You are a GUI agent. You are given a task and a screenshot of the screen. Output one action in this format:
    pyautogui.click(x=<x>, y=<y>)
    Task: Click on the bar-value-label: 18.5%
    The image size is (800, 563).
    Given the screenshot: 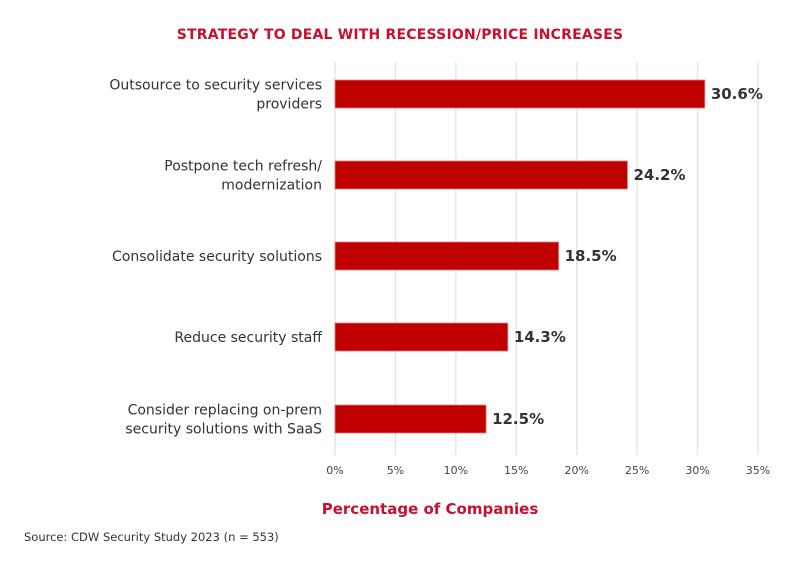 What is the action you would take?
    pyautogui.click(x=591, y=256)
    